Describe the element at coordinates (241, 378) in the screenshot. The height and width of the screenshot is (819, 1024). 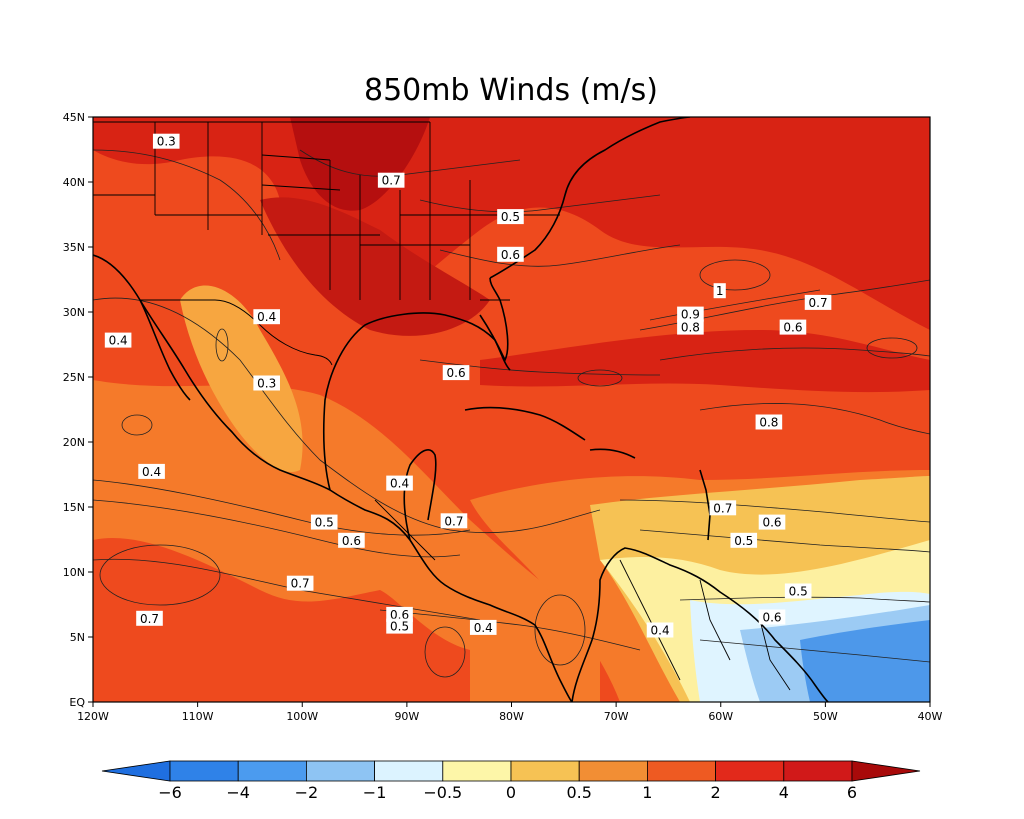
I see `field-band-light-orange-mexico` at that location.